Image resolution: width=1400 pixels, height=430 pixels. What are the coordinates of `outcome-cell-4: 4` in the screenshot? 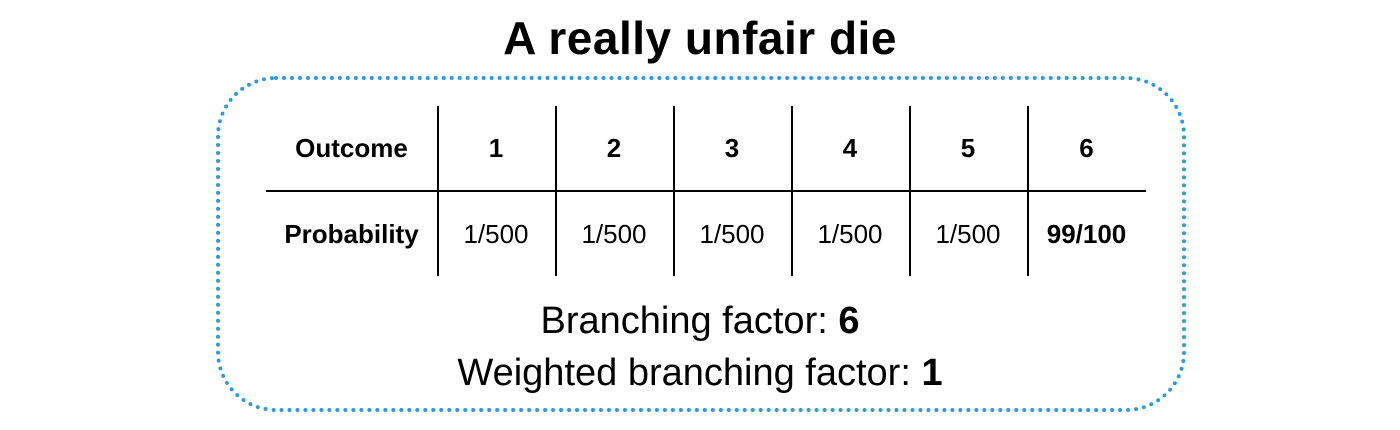 It's located at (850, 147).